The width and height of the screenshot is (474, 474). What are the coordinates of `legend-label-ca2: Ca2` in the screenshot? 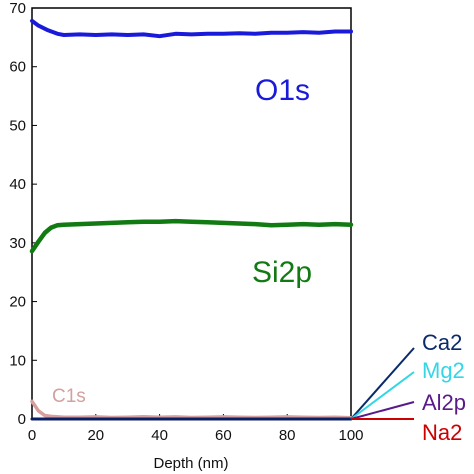 It's located at (442, 342).